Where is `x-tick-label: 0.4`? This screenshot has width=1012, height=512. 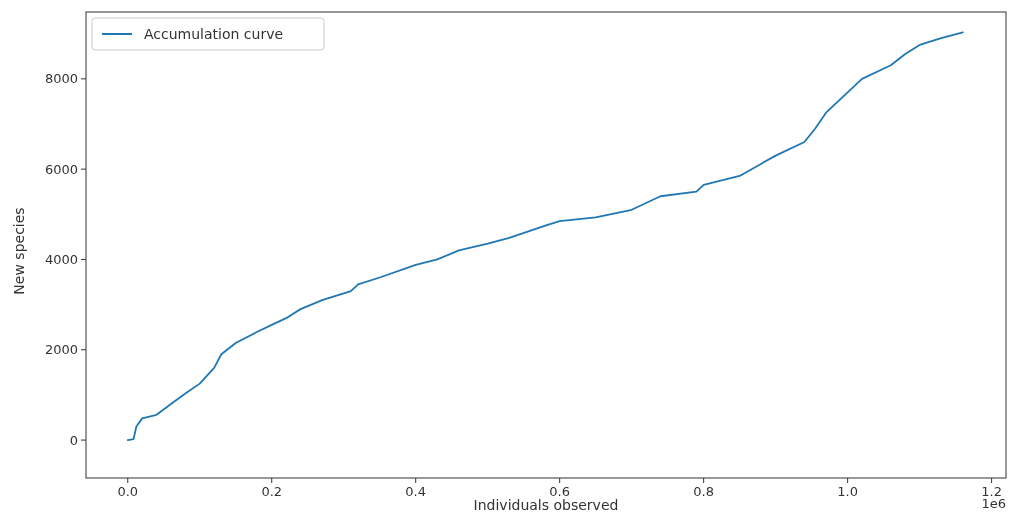 x-tick-label: 0.4 is located at coordinates (416, 491).